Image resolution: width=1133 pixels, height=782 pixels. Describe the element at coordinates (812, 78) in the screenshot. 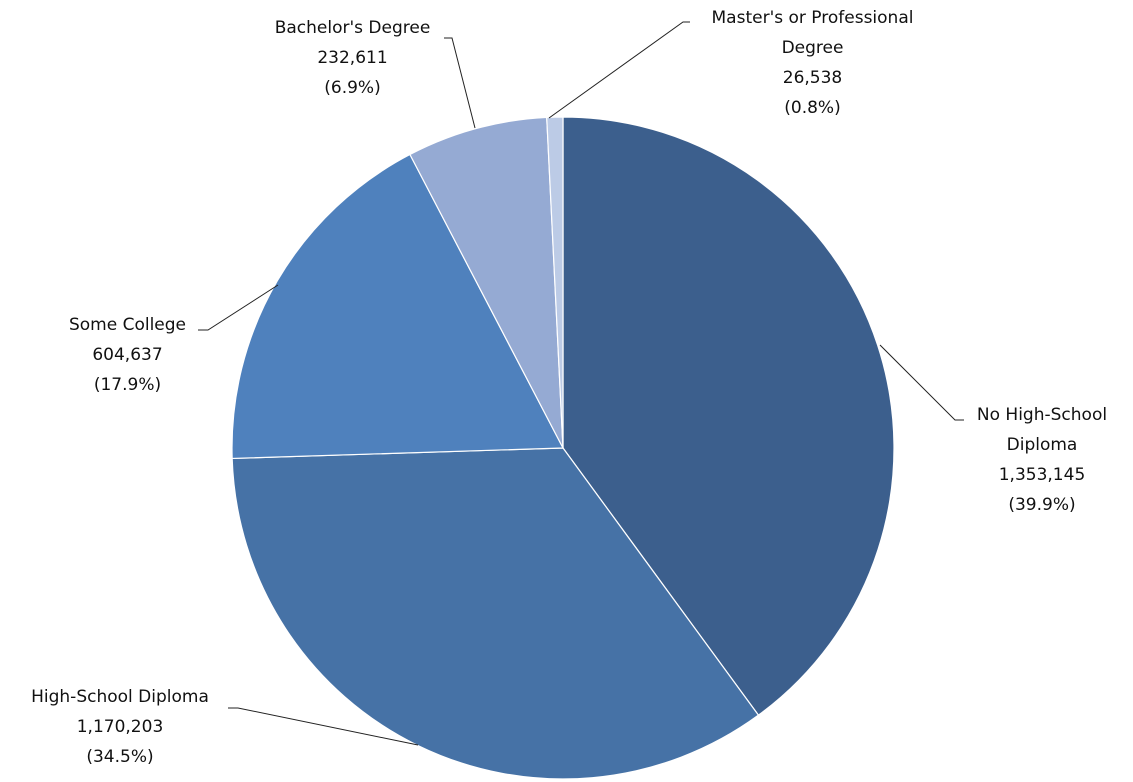

I see `value-label: 26,538` at that location.